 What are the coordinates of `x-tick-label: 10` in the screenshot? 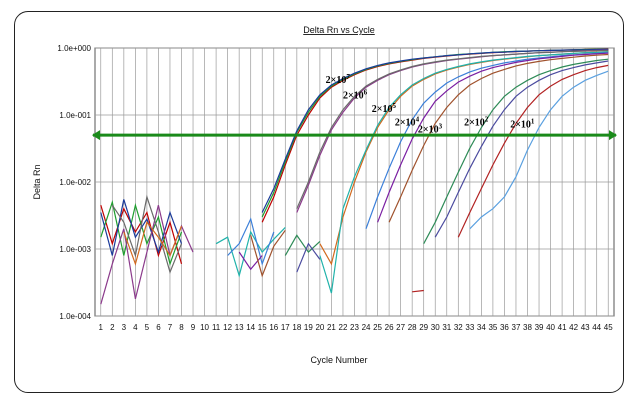 It's located at (204, 327).